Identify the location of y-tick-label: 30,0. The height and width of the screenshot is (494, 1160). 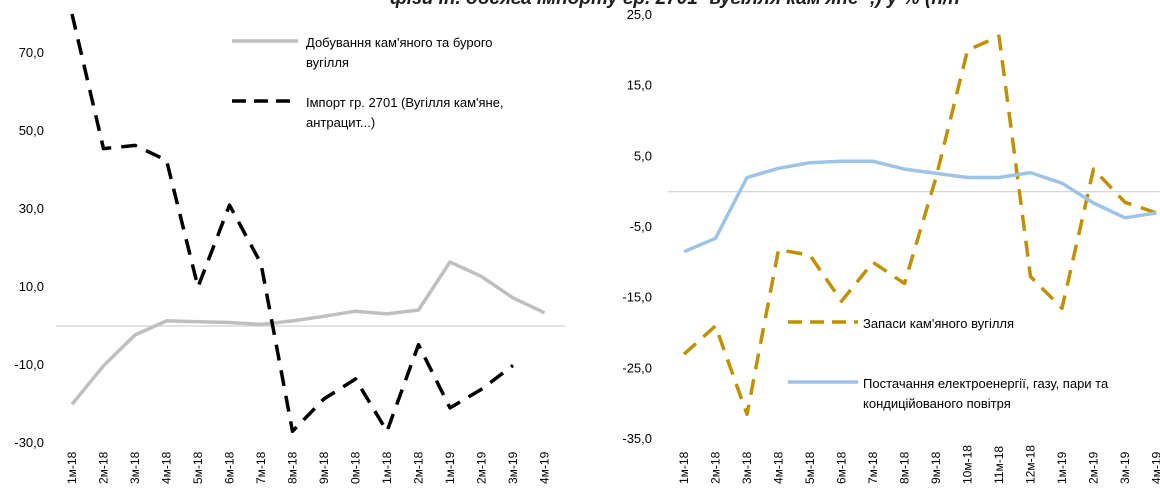
(31, 208).